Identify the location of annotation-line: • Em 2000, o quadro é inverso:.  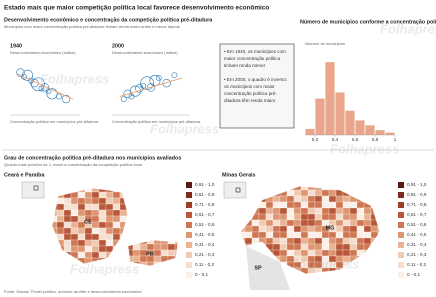
(255, 79).